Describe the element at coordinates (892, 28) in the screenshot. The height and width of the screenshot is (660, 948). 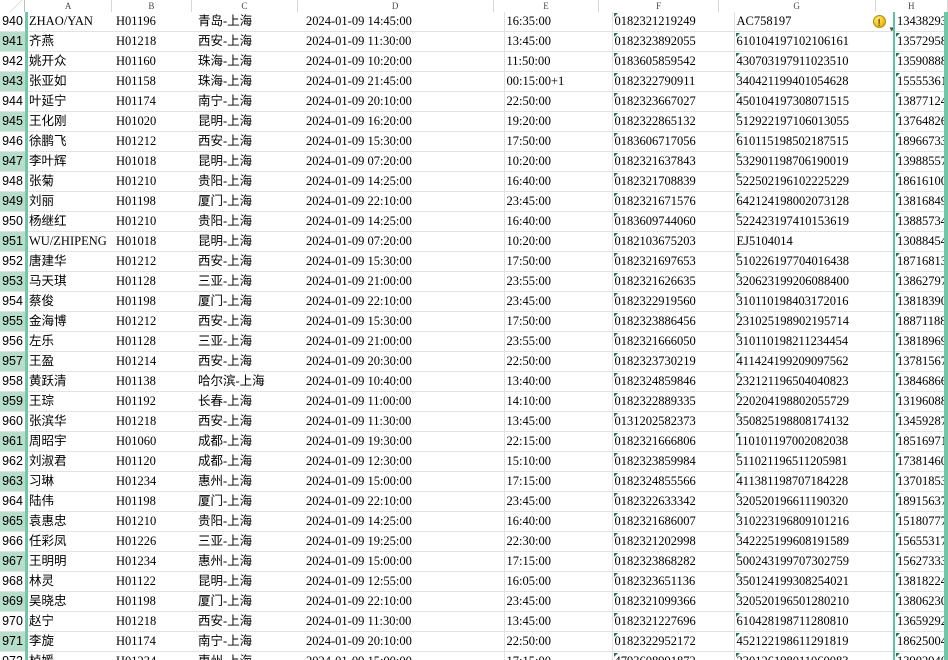
I see `chevron-down-icon: ▾` at that location.